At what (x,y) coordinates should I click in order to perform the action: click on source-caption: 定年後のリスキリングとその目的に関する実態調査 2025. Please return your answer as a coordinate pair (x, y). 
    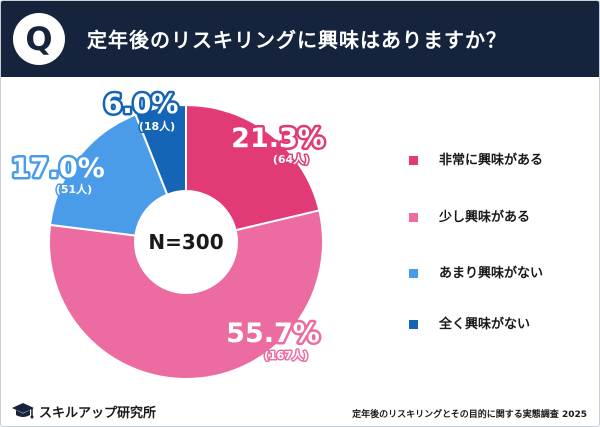
    Looking at the image, I should click on (469, 415).